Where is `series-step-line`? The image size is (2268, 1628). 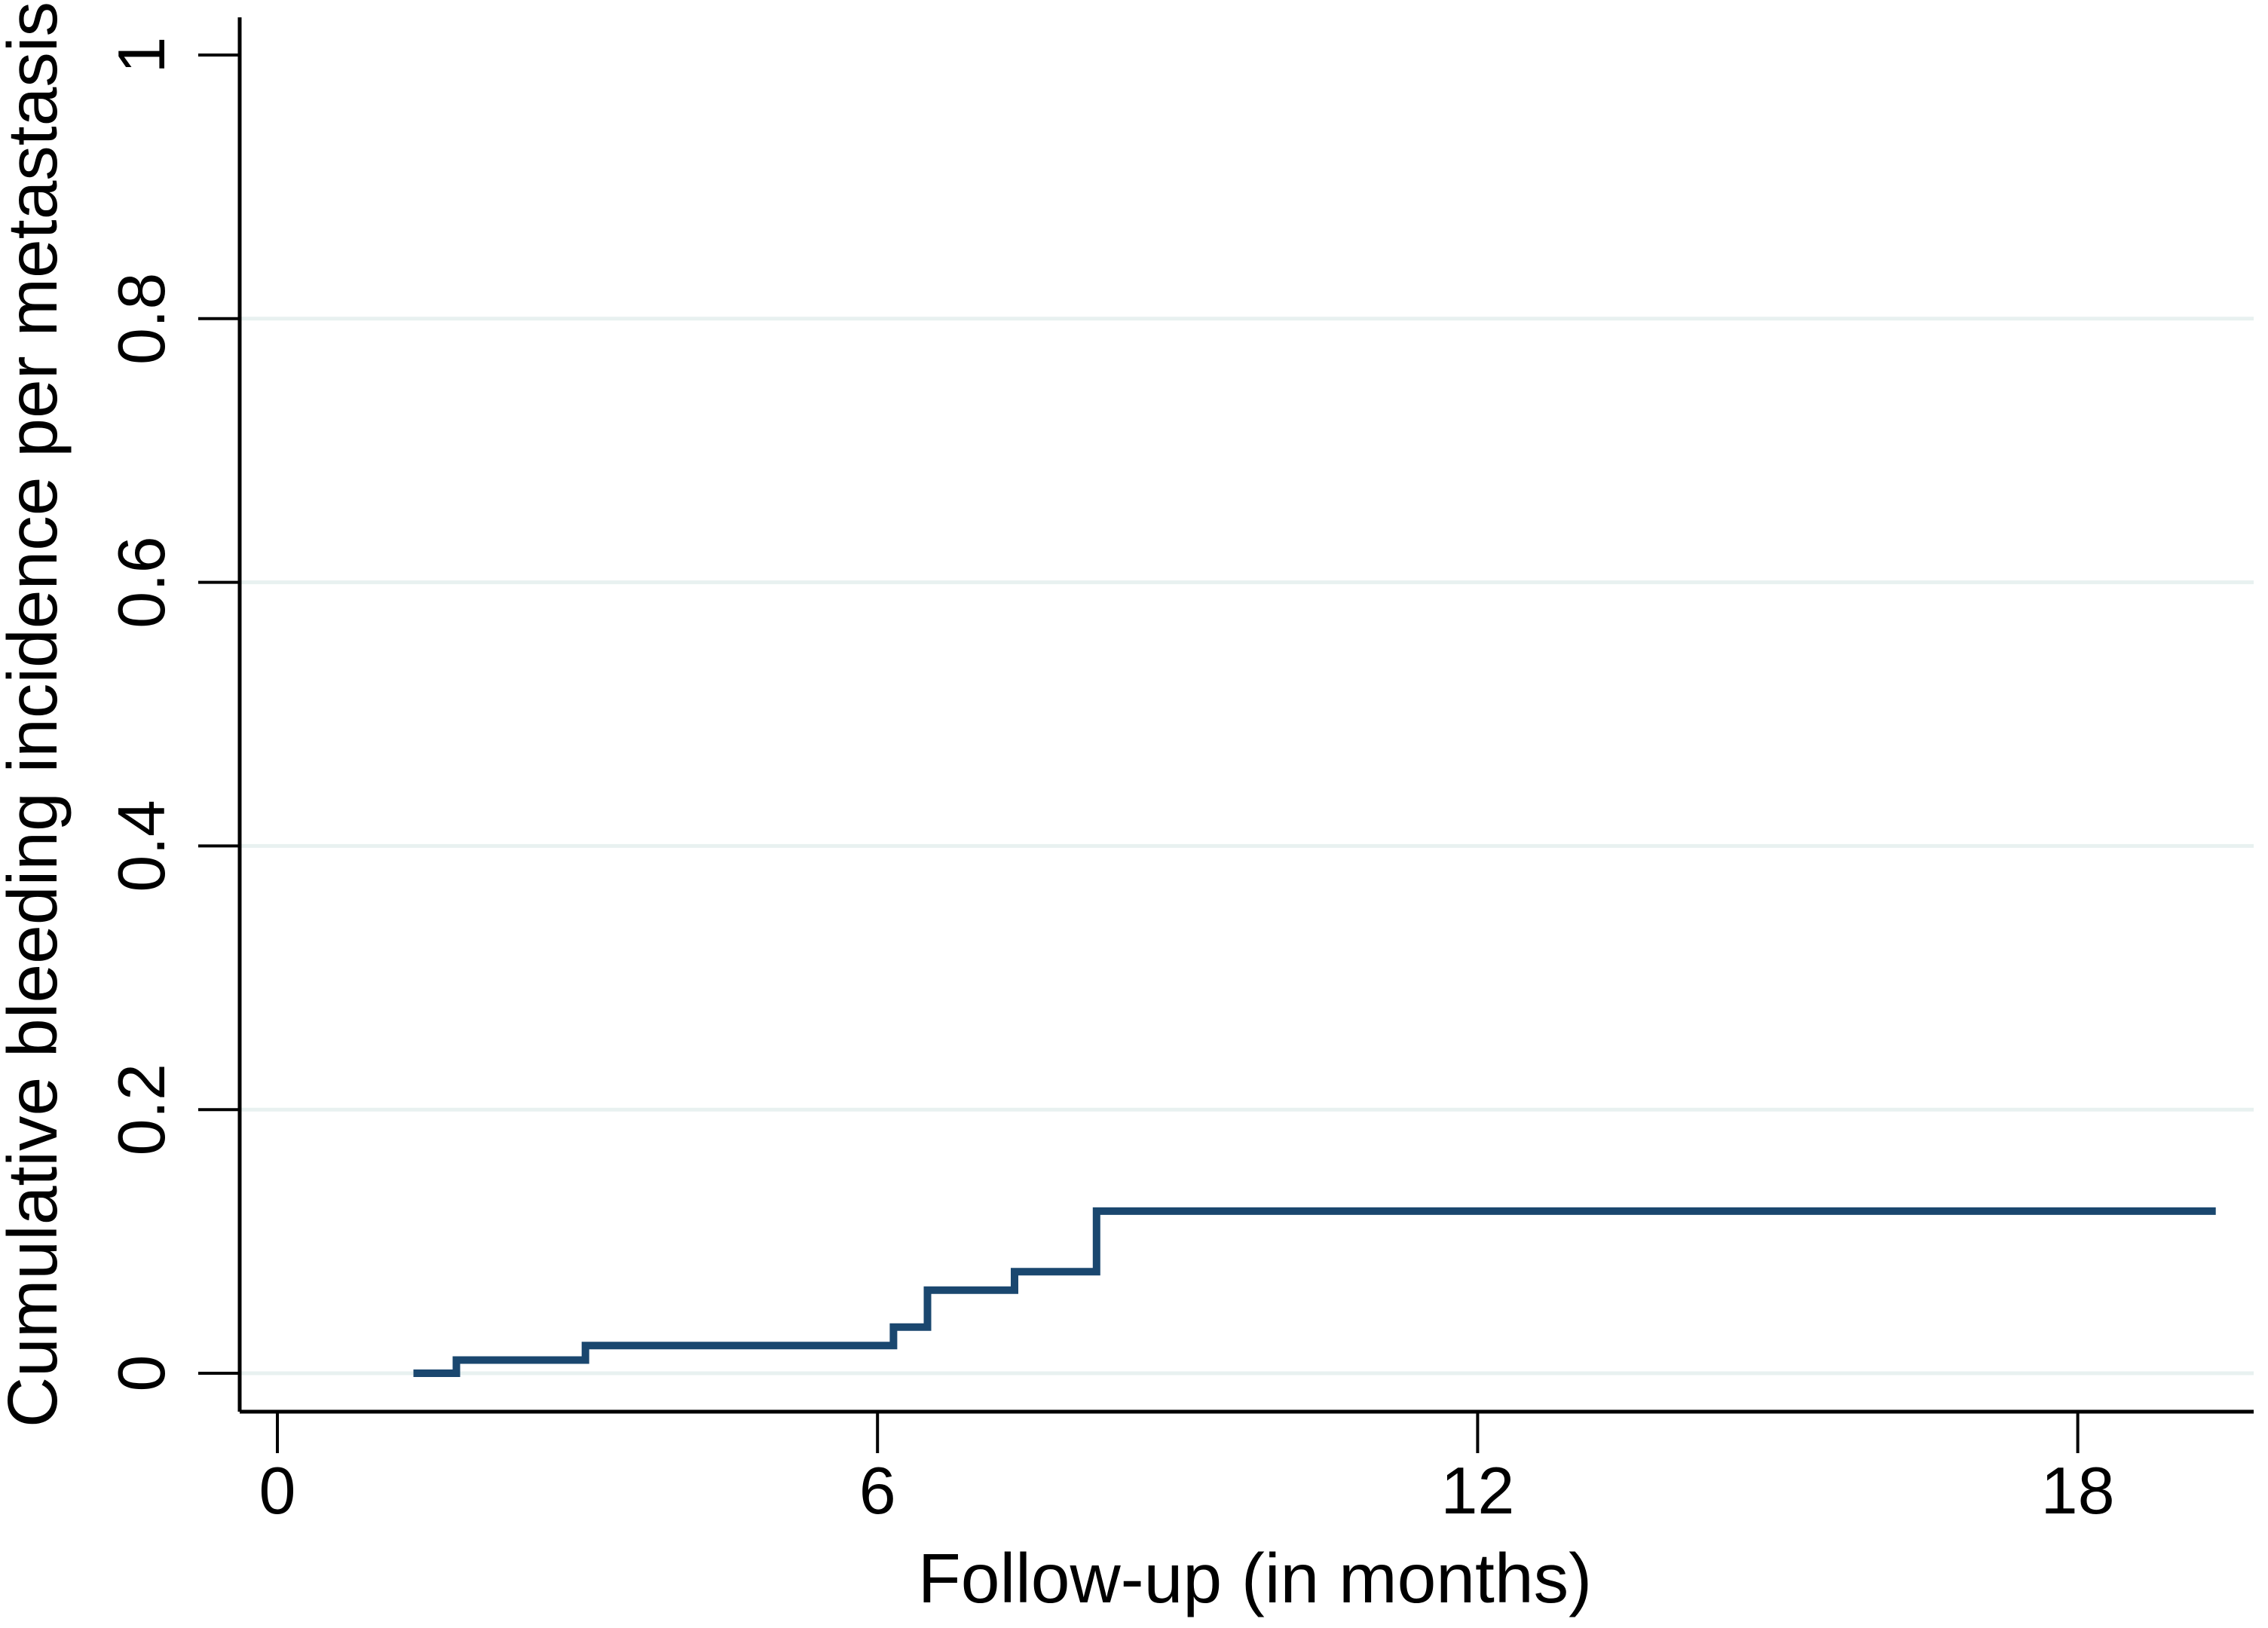
series-step-line is located at coordinates (1314, 1292).